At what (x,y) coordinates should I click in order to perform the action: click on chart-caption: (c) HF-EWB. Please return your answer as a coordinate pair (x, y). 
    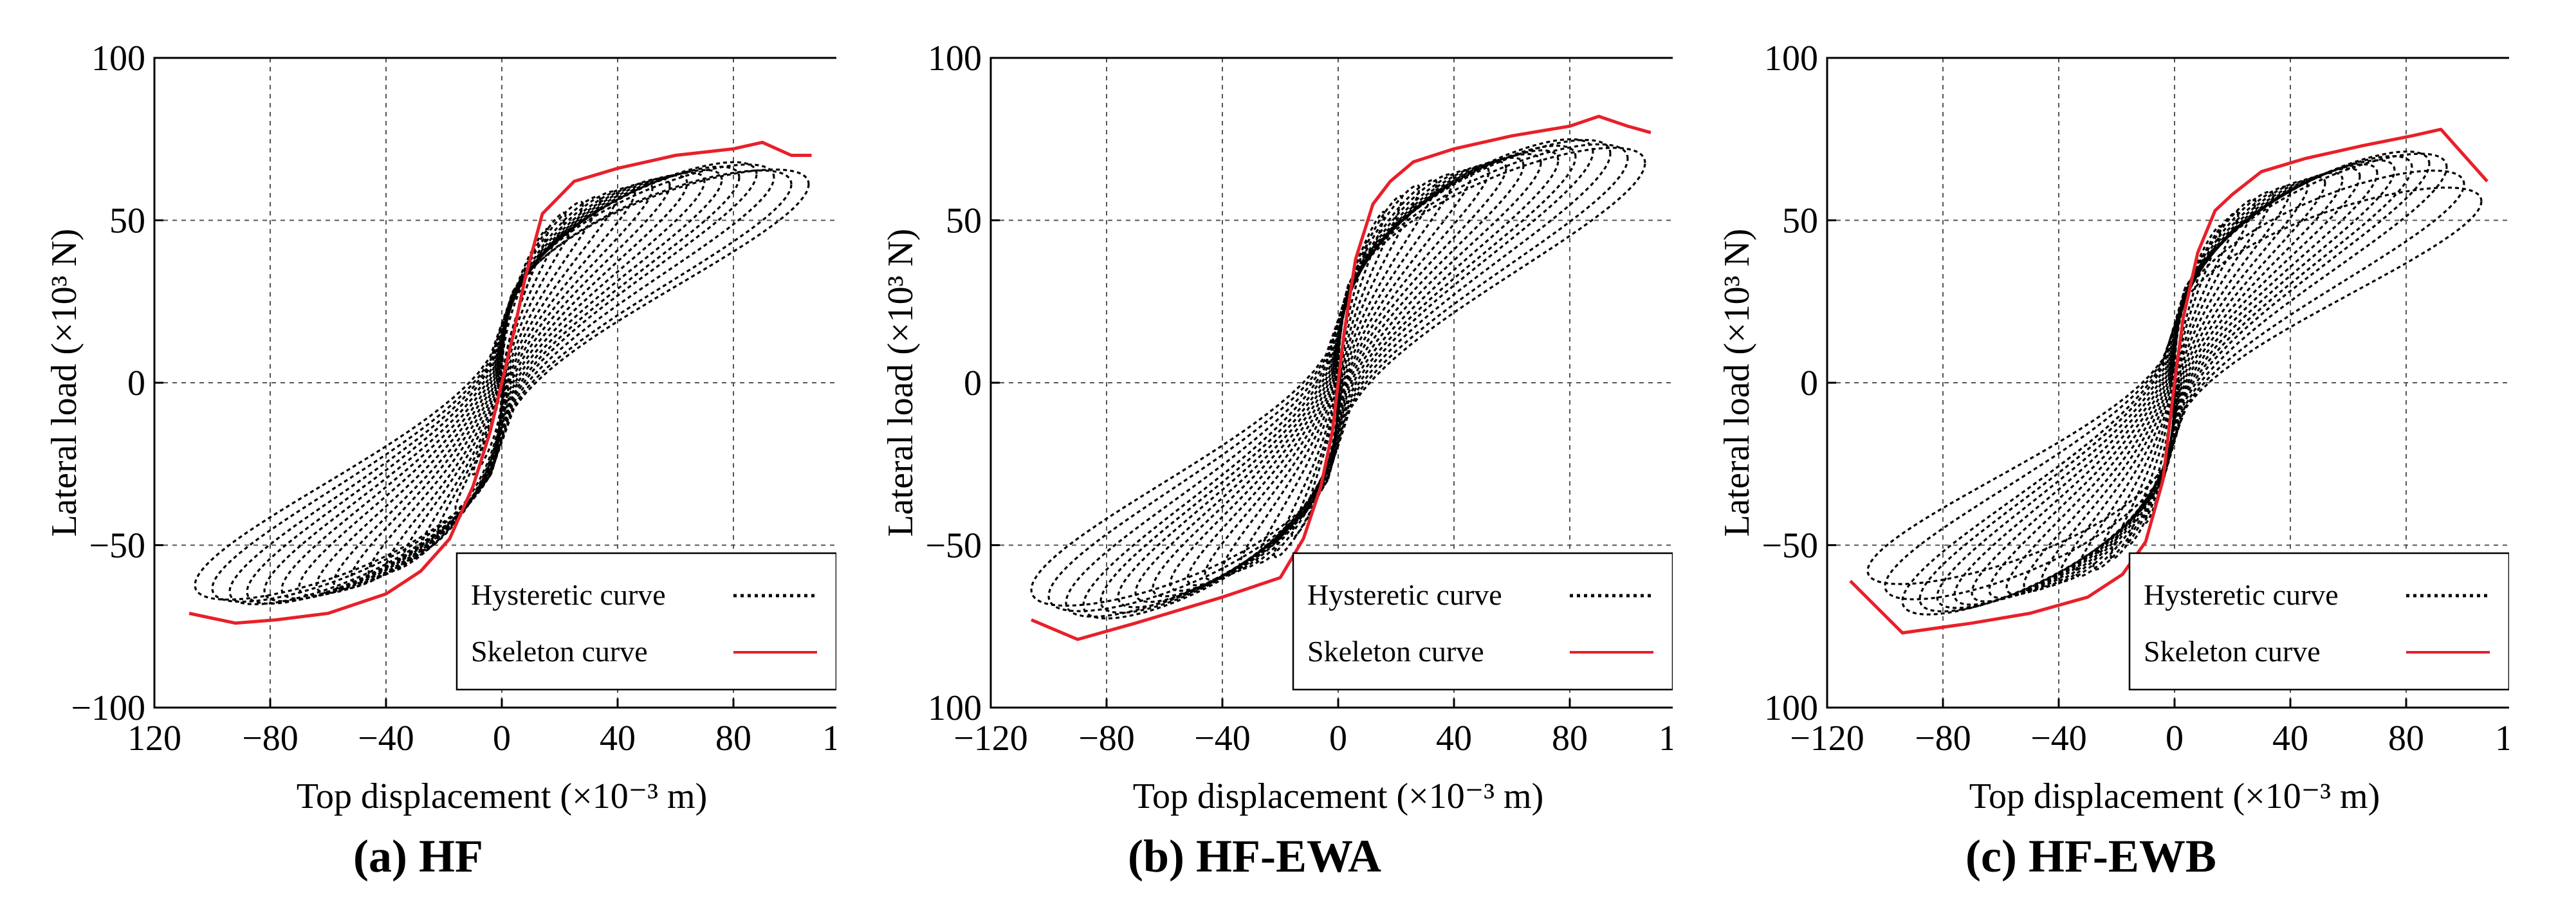
    Looking at the image, I should click on (2090, 856).